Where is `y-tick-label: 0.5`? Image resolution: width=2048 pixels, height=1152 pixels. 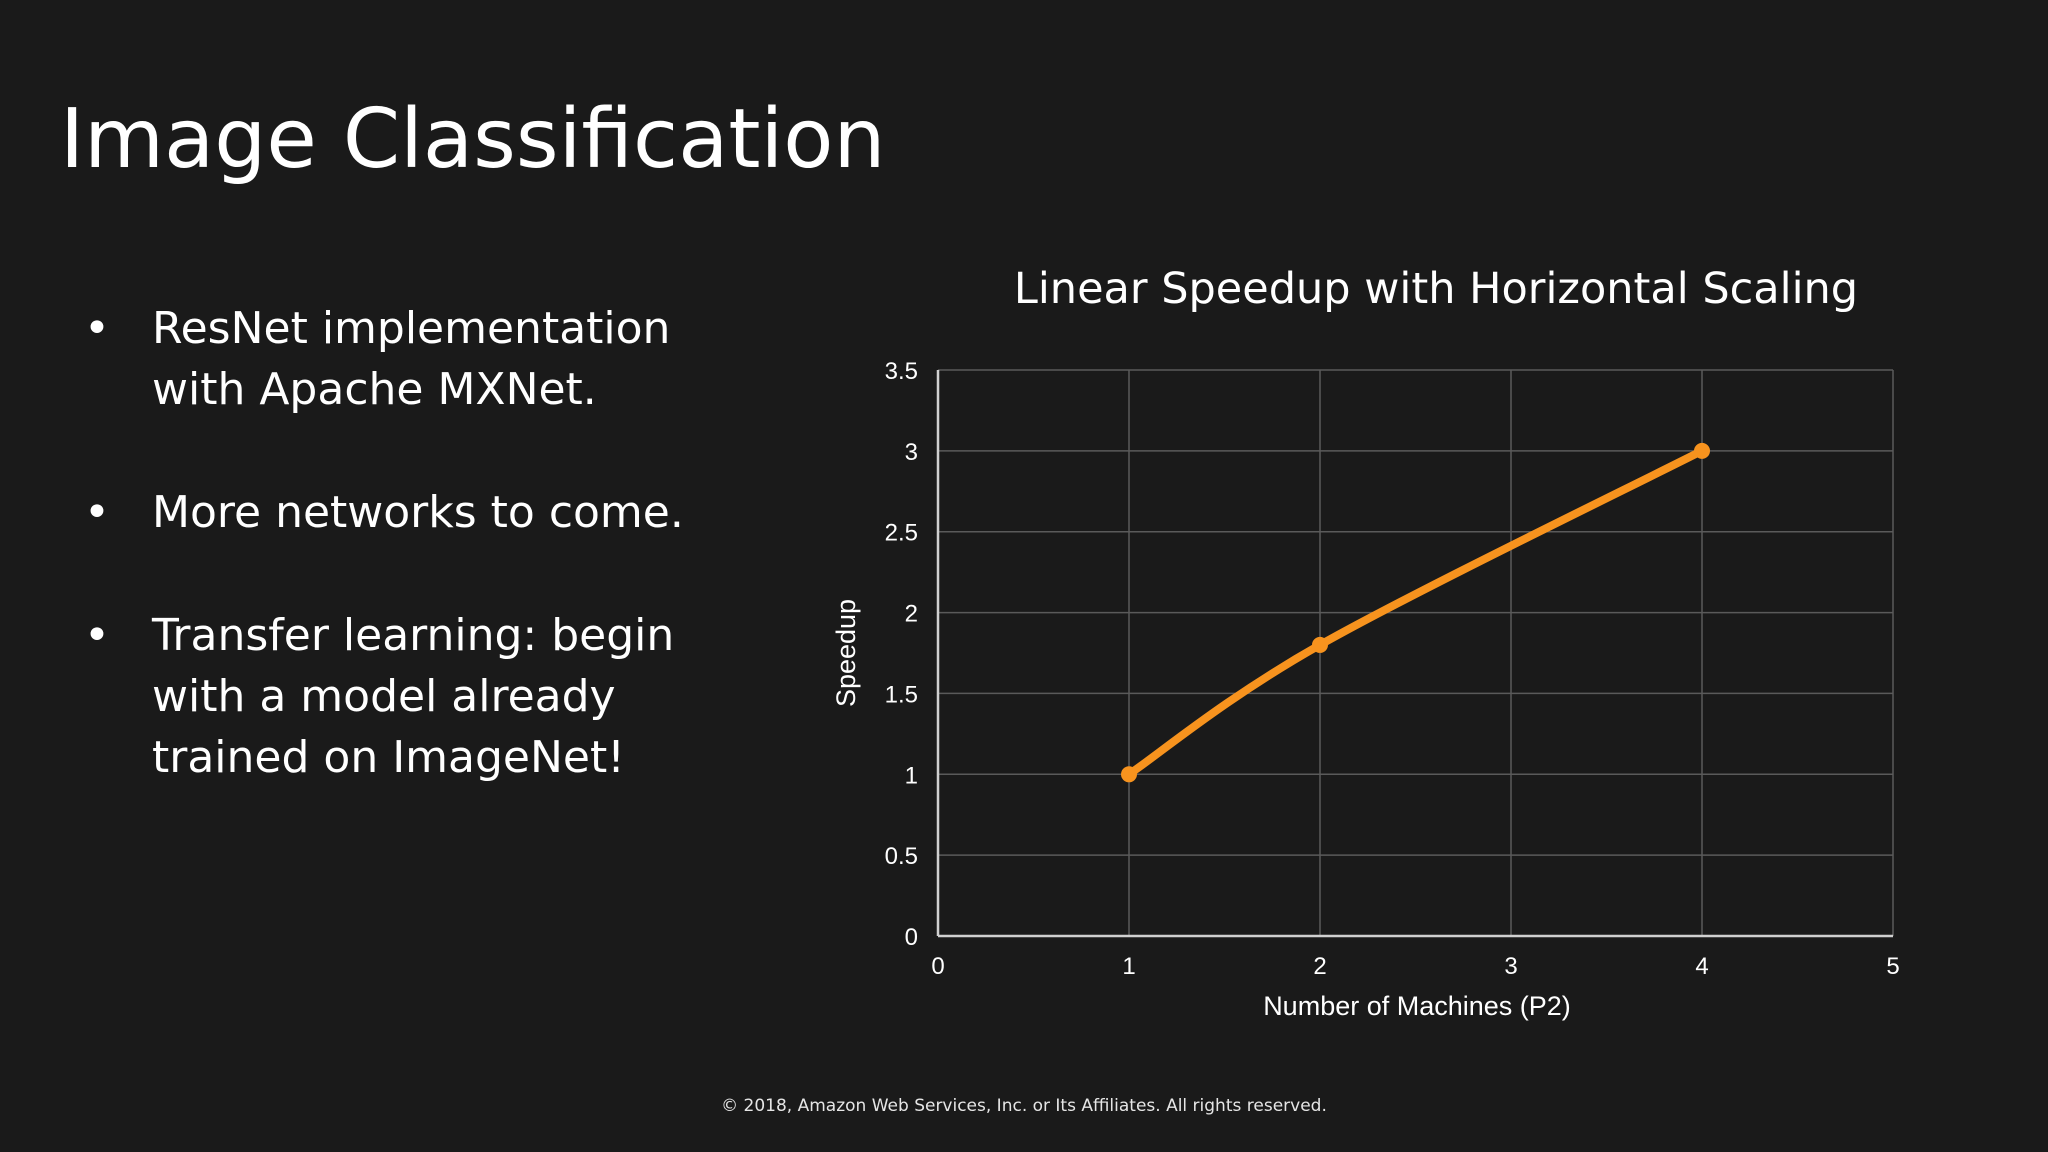 y-tick-label: 0.5 is located at coordinates (901, 856).